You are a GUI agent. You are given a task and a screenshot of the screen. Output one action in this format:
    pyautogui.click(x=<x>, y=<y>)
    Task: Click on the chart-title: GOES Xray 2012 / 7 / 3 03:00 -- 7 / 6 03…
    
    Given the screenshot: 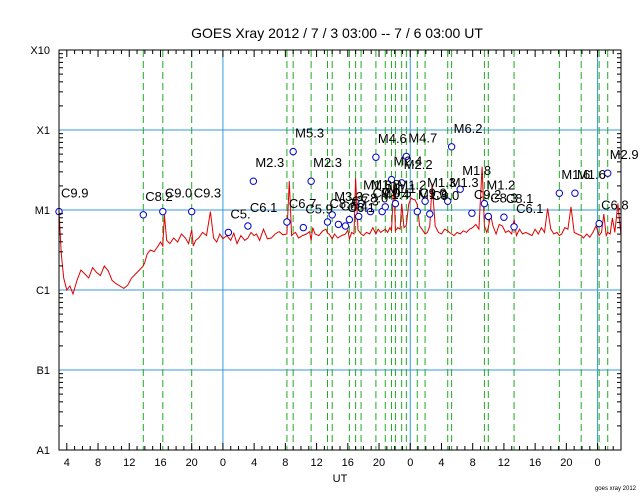 What is the action you would take?
    pyautogui.click(x=337, y=33)
    